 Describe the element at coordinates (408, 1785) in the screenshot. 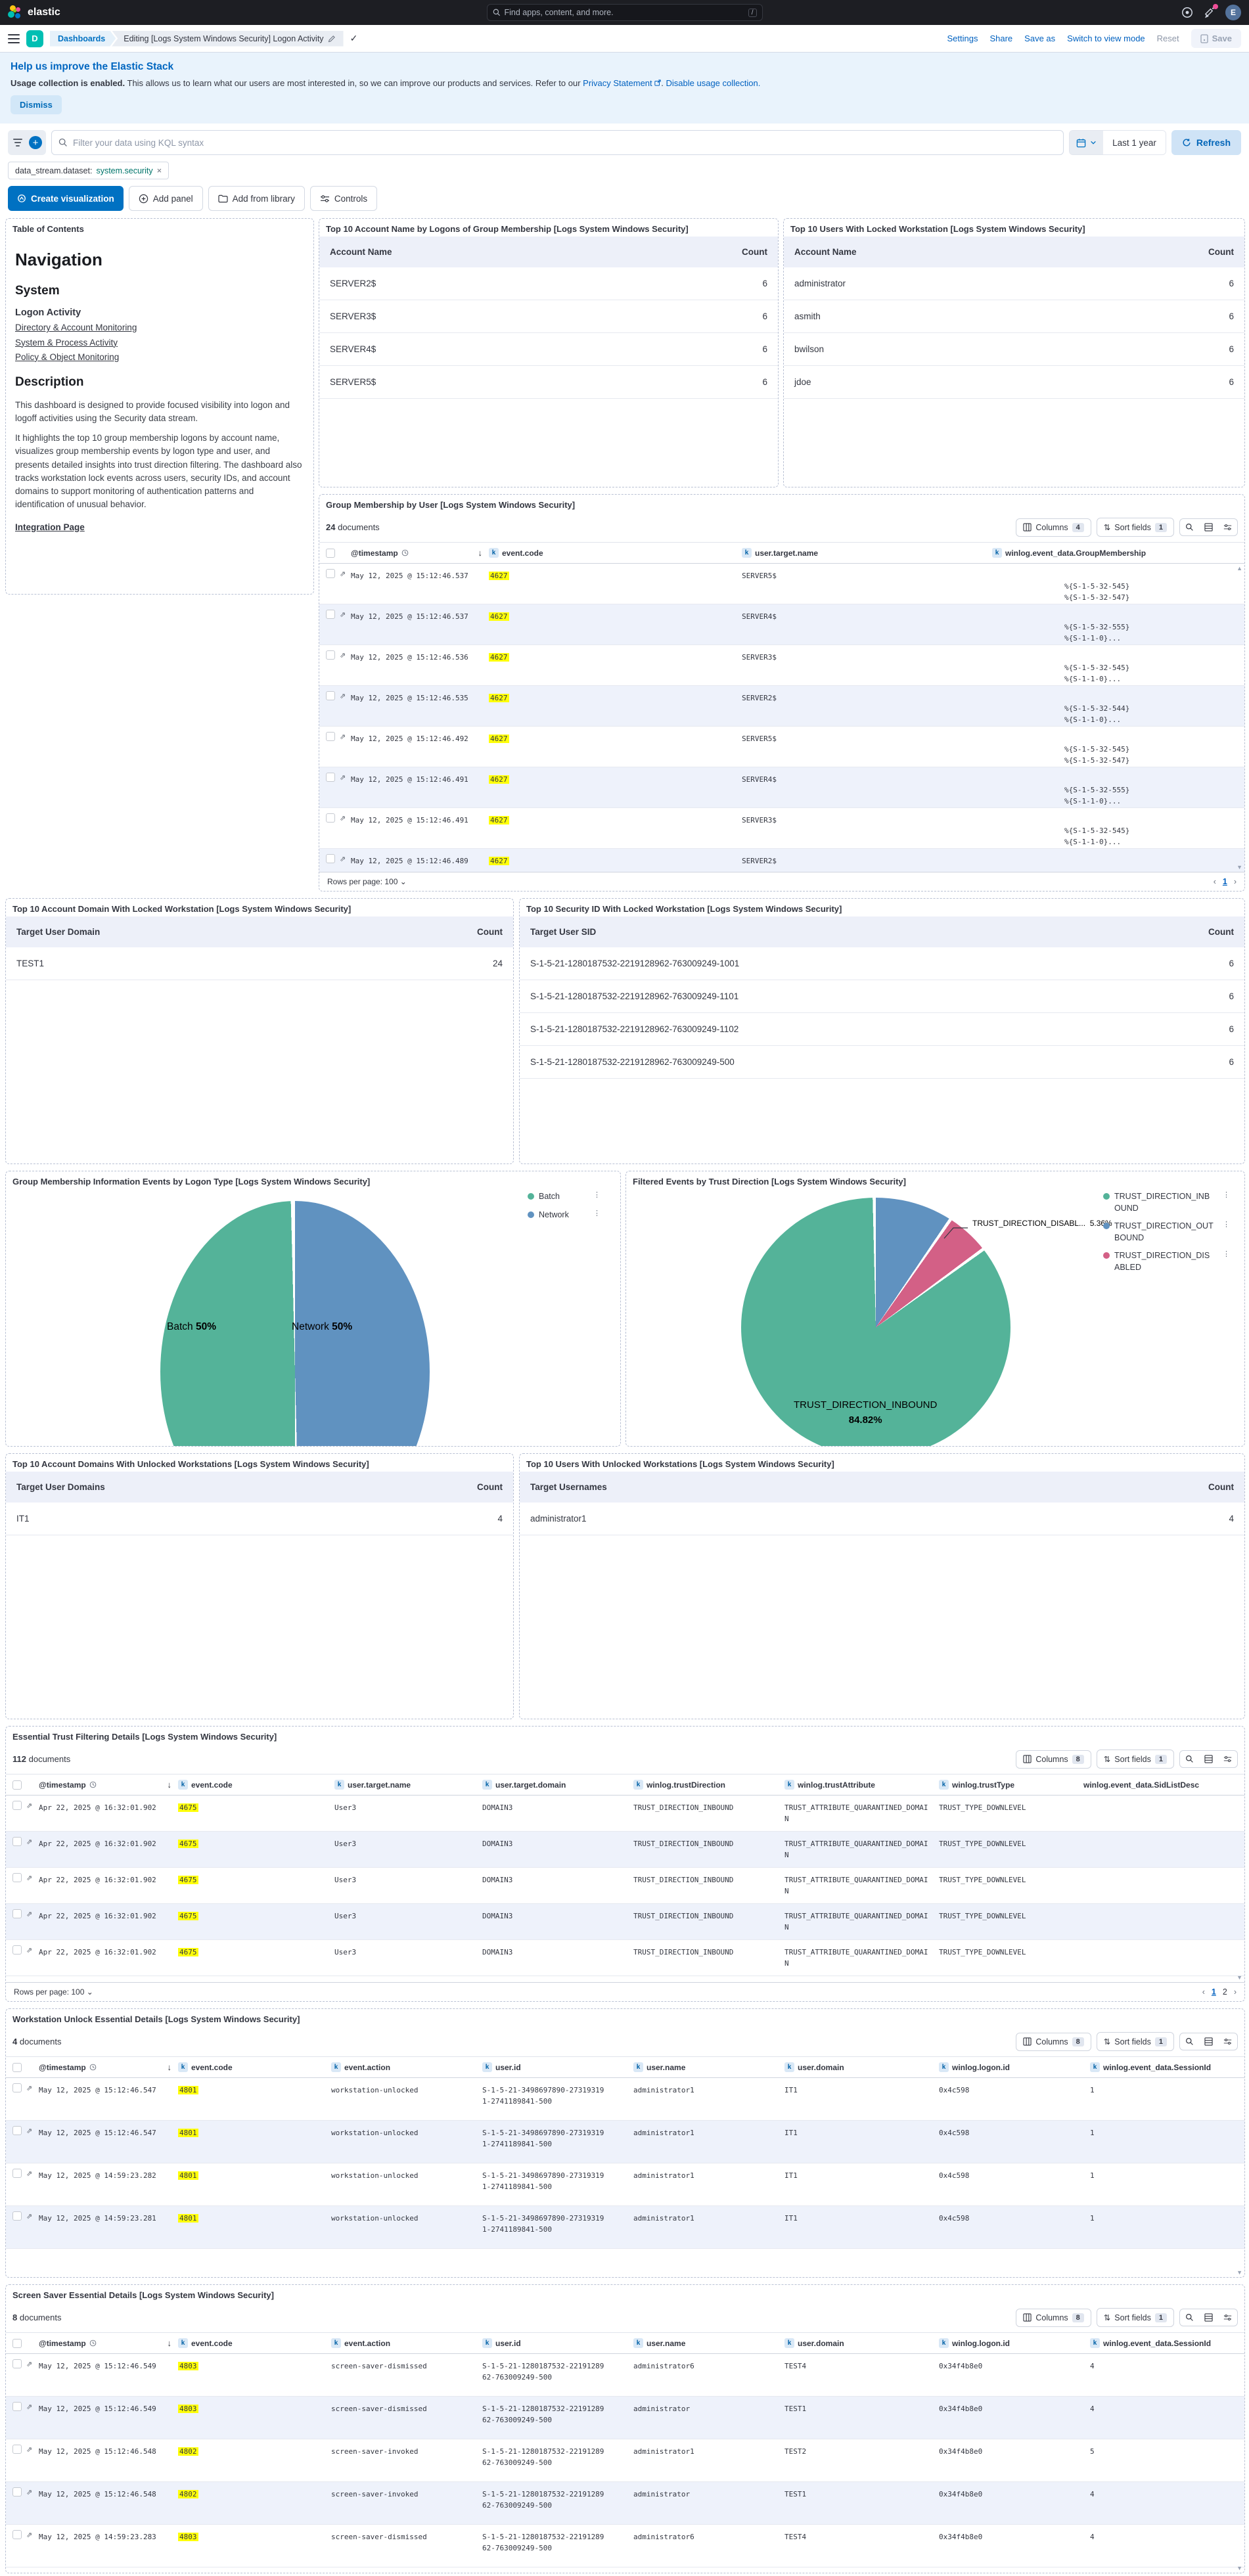

I see `column-header-user-target-name: k user.target.name` at that location.